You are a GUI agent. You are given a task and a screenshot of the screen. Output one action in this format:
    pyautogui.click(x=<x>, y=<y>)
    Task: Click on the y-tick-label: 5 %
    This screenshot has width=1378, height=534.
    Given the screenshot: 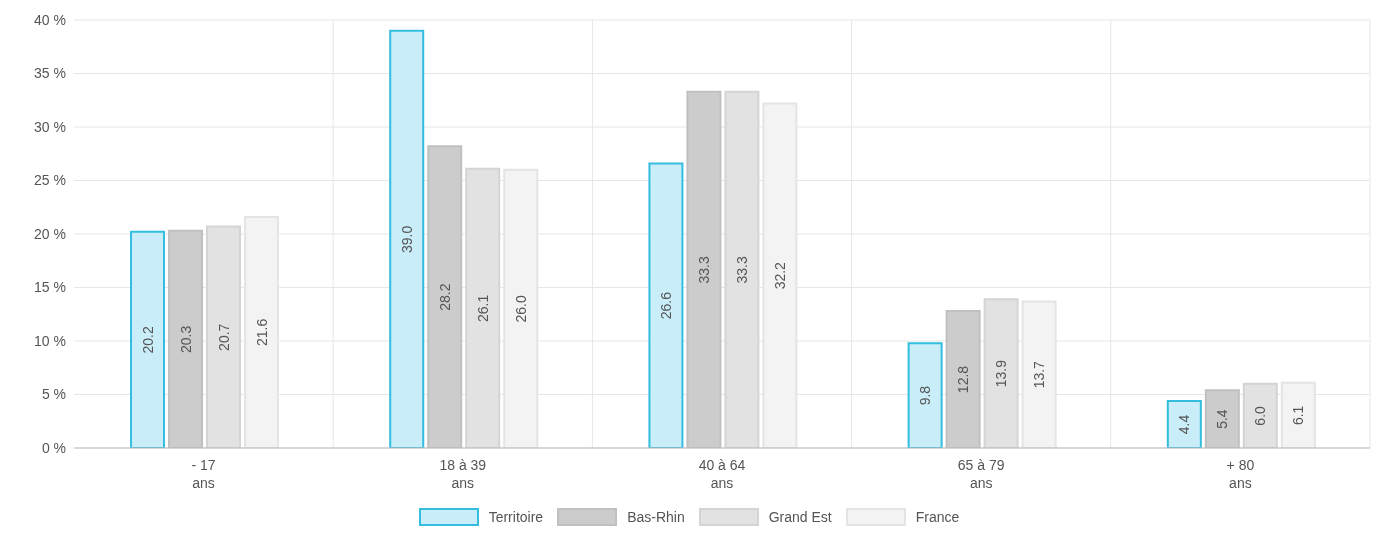 What is the action you would take?
    pyautogui.click(x=53, y=394)
    